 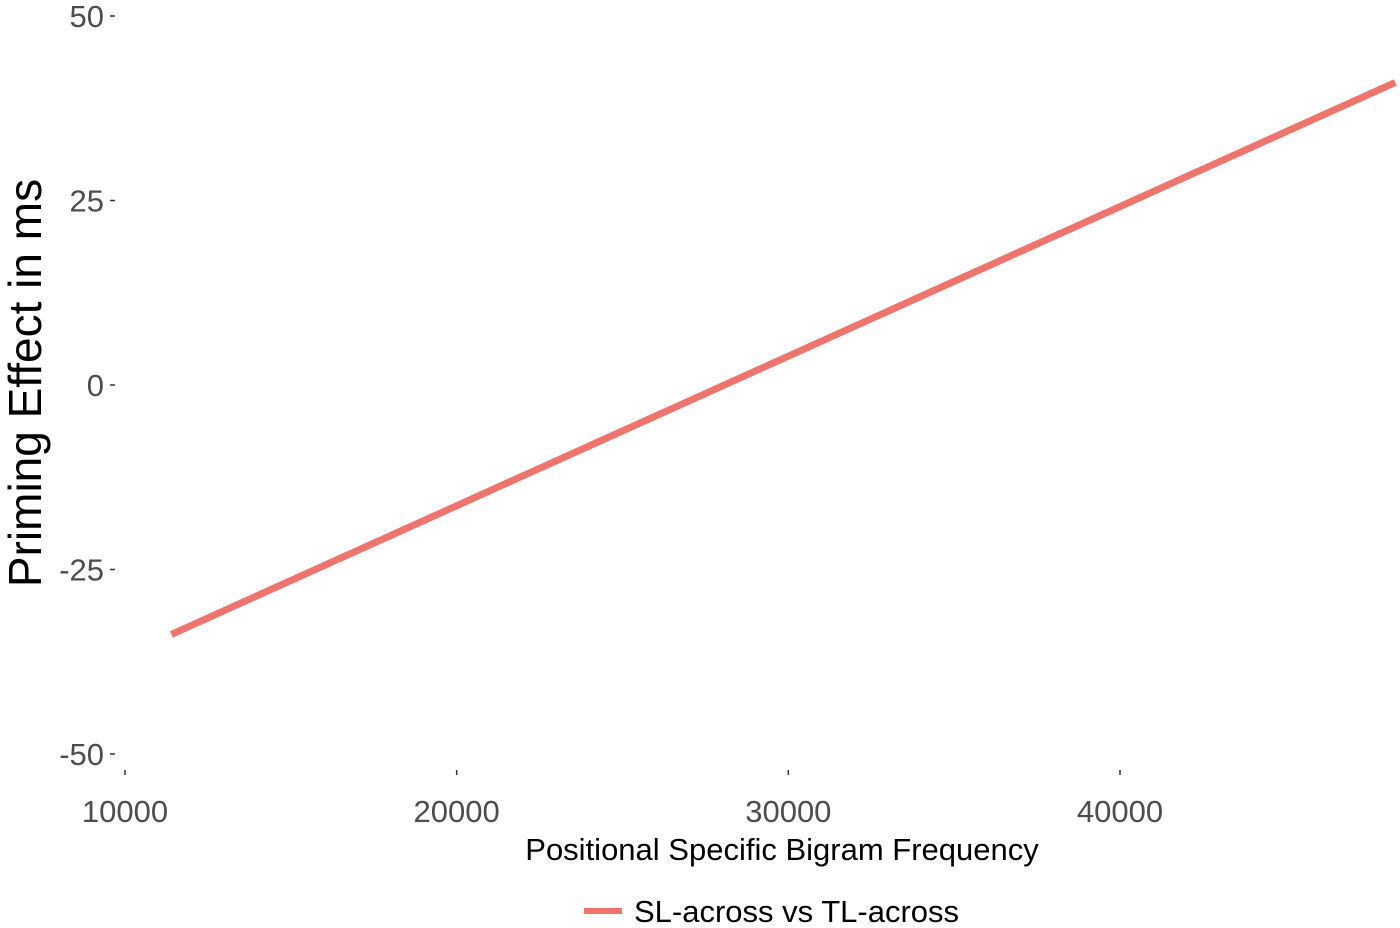 What do you see at coordinates (622, 799) in the screenshot?
I see `x-axis: 10000 20000 30000 40000` at bounding box center [622, 799].